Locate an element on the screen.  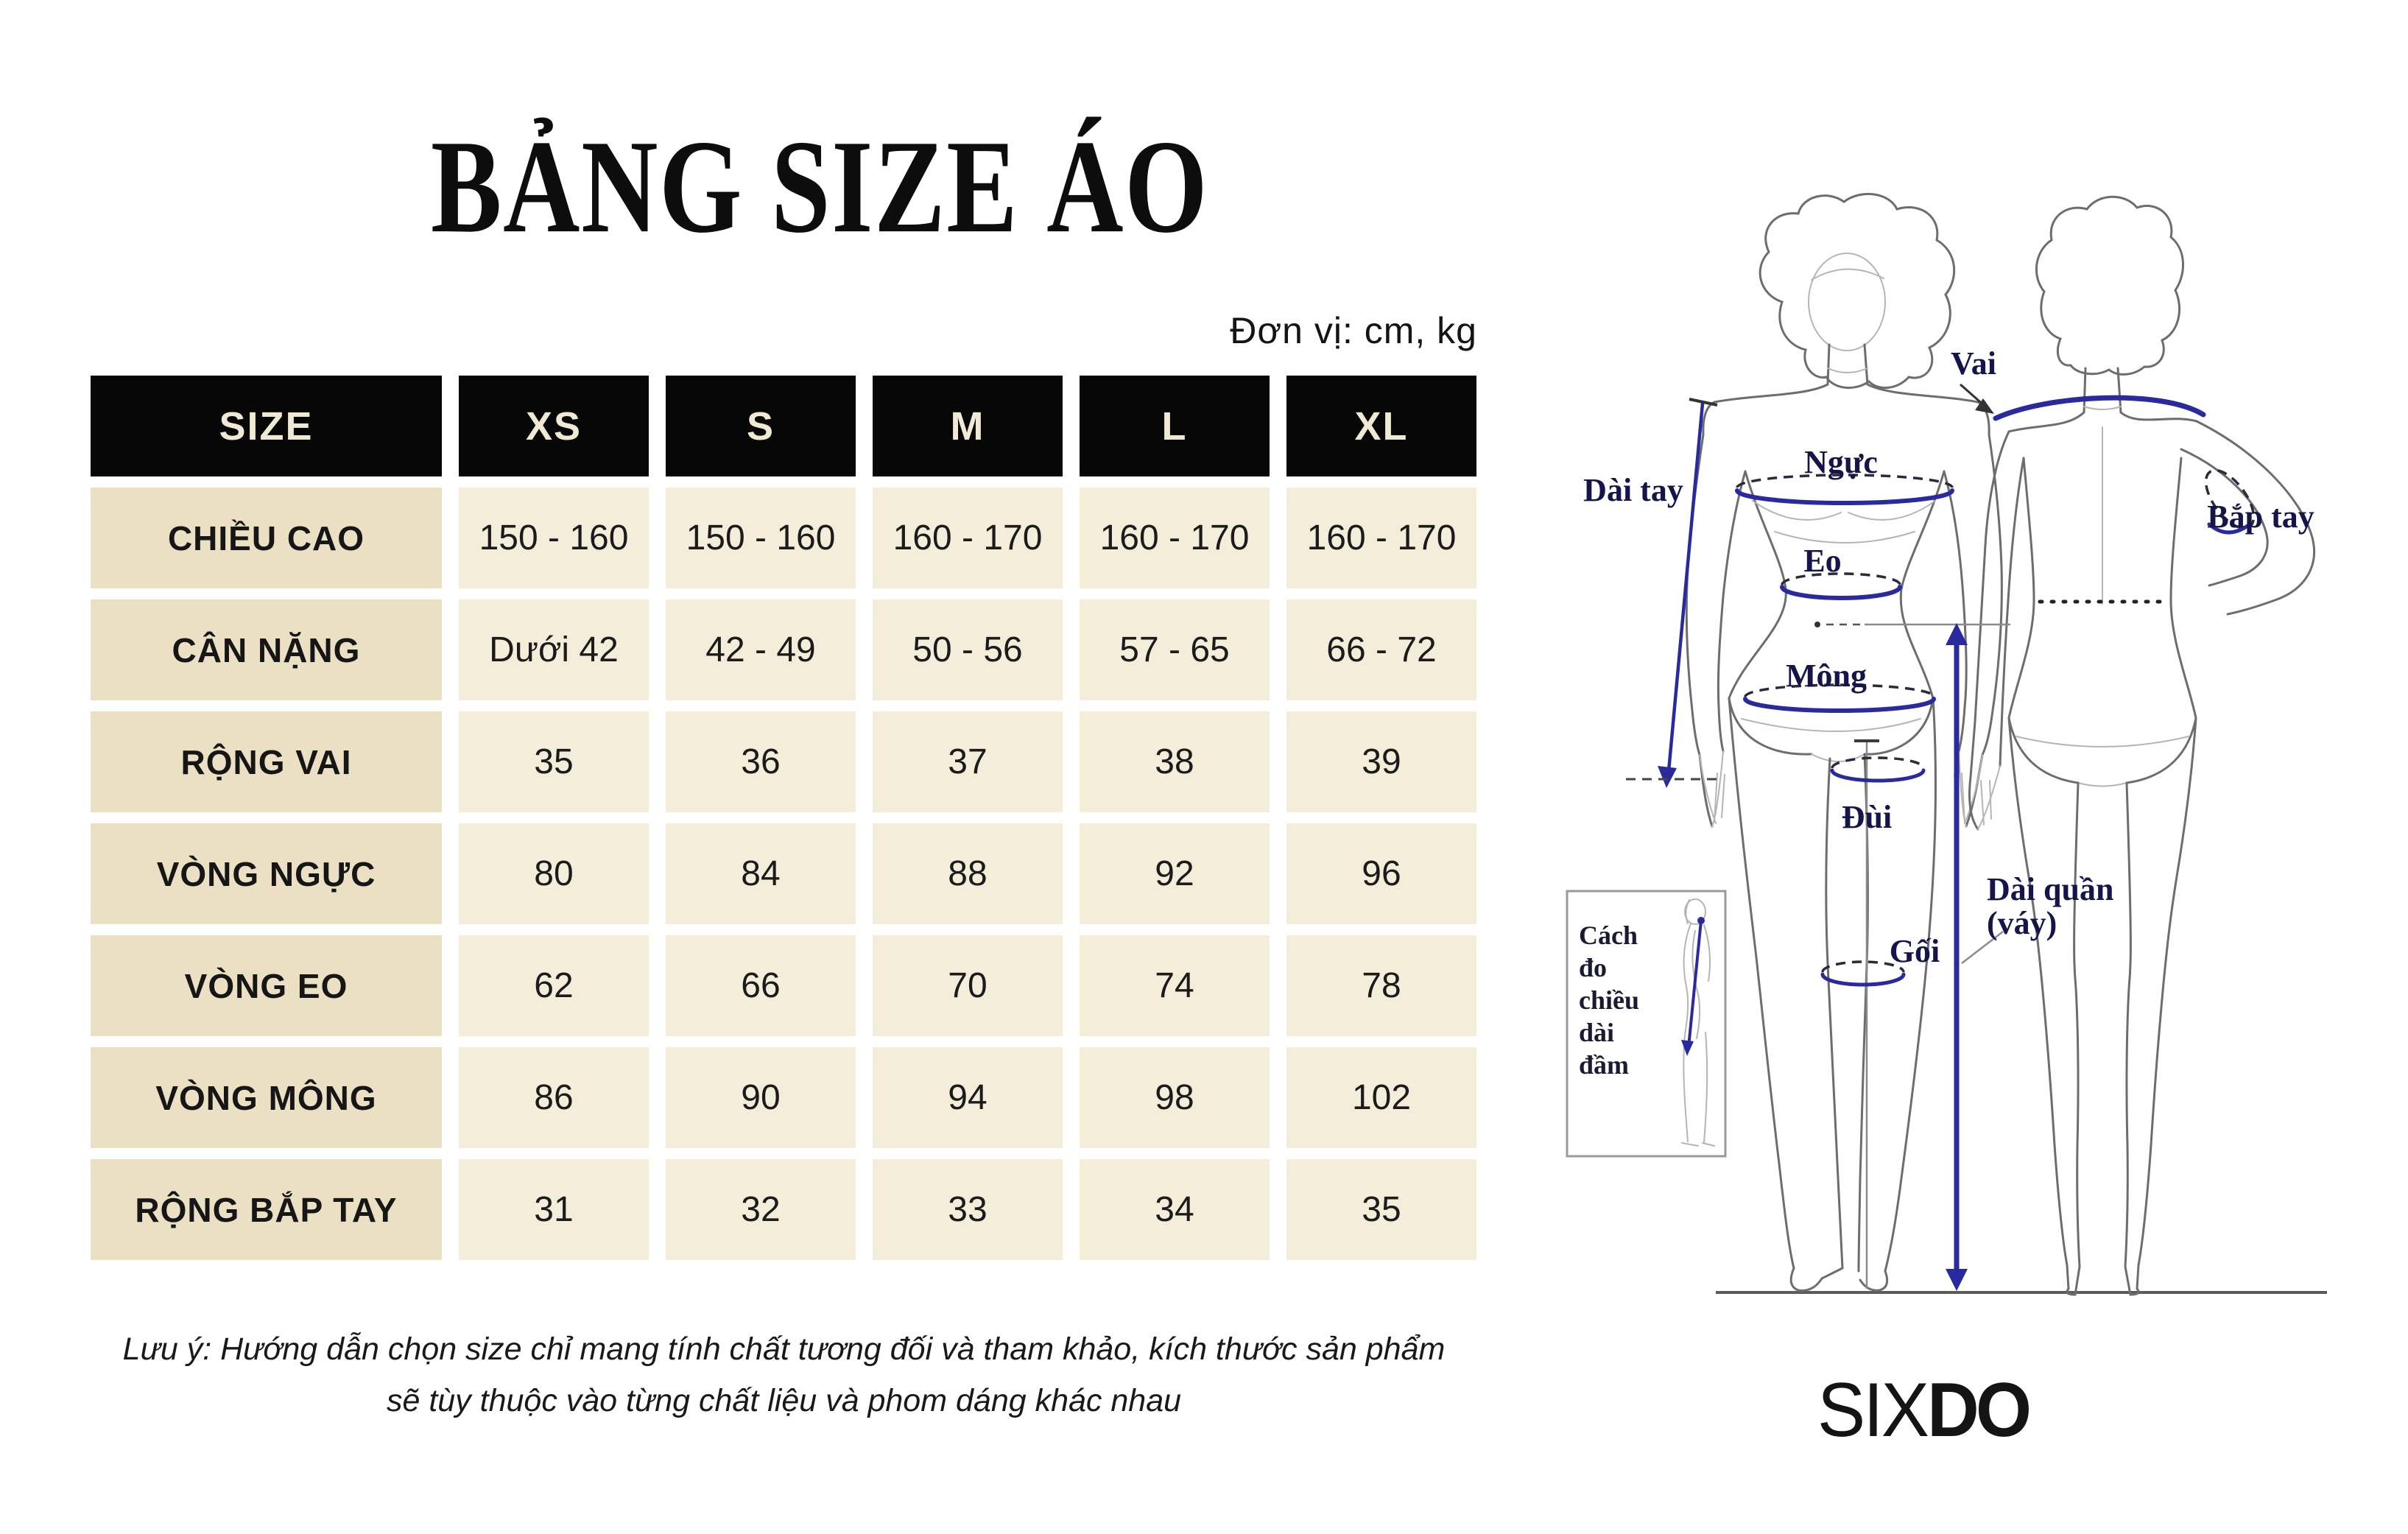
table-cell: 78 is located at coordinates (1381, 986).